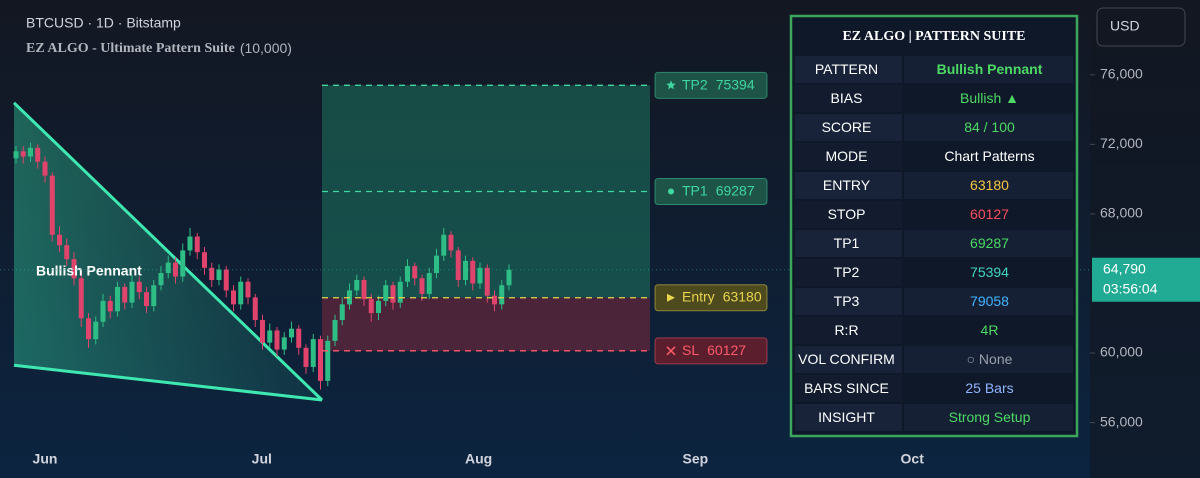 Image resolution: width=1200 pixels, height=478 pixels. Describe the element at coordinates (933, 36) in the screenshot. I see `panel-title: EZ ALGO | PATTERN SUITE` at that location.